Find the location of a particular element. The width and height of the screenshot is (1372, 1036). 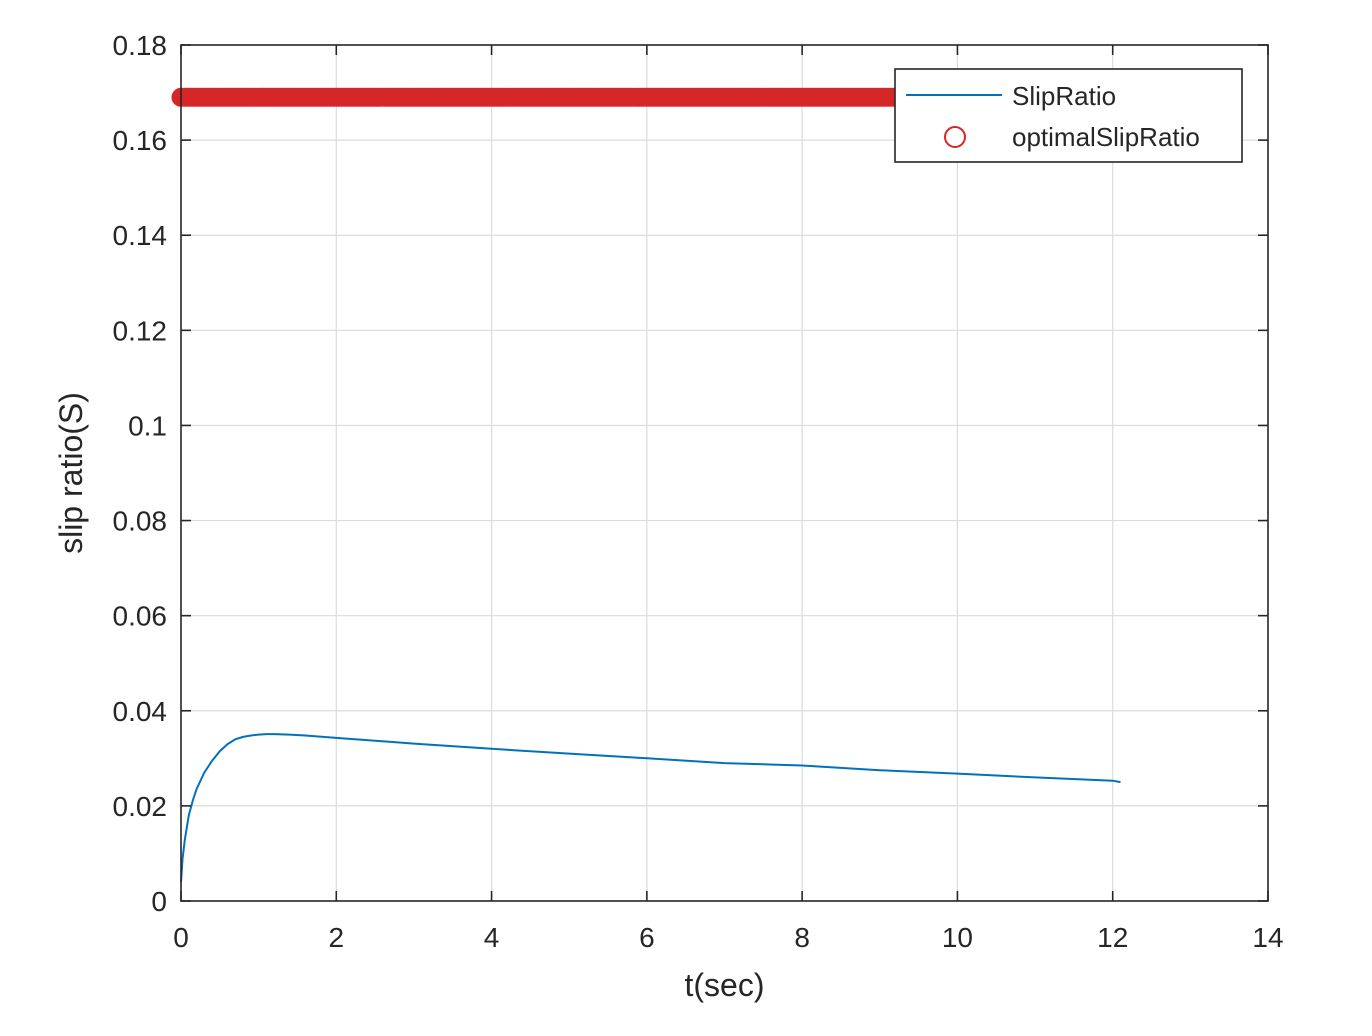

y-tick-label: 0.16 is located at coordinates (140, 140).